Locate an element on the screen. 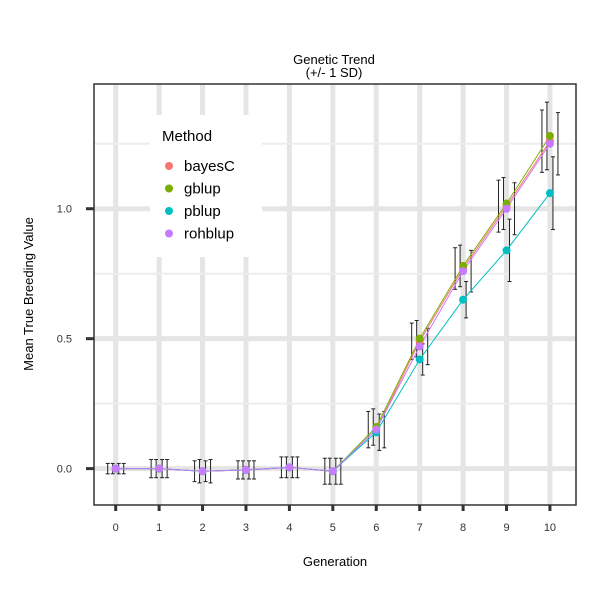  x-tick-label: 5 is located at coordinates (333, 528).